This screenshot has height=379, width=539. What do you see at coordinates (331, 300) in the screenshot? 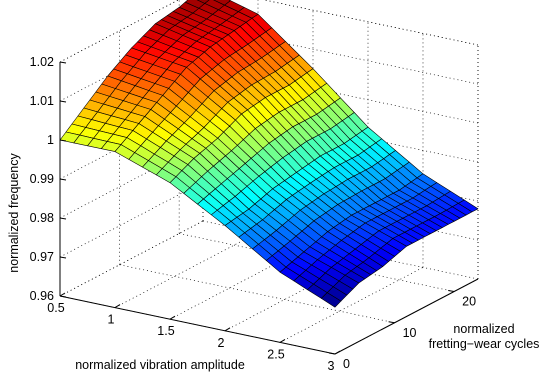
I see `surface-patch` at bounding box center [331, 300].